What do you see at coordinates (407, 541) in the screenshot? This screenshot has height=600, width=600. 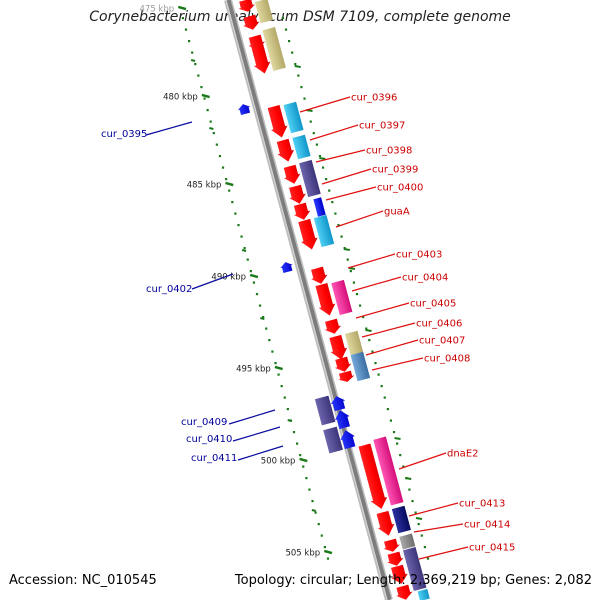 I see `cog-box-gray` at bounding box center [407, 541].